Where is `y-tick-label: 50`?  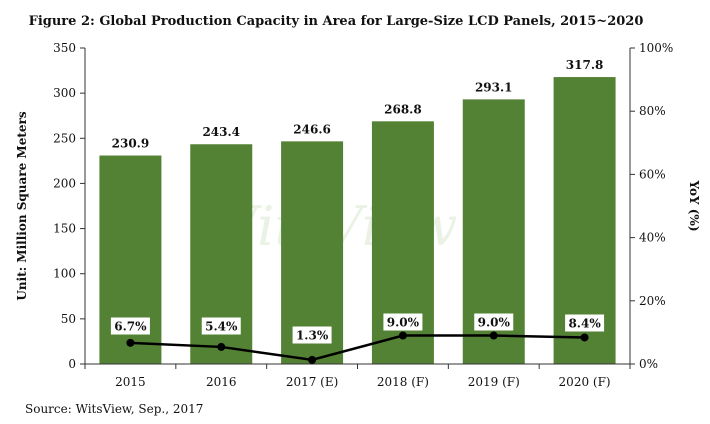 y-tick-label: 50 is located at coordinates (68, 319).